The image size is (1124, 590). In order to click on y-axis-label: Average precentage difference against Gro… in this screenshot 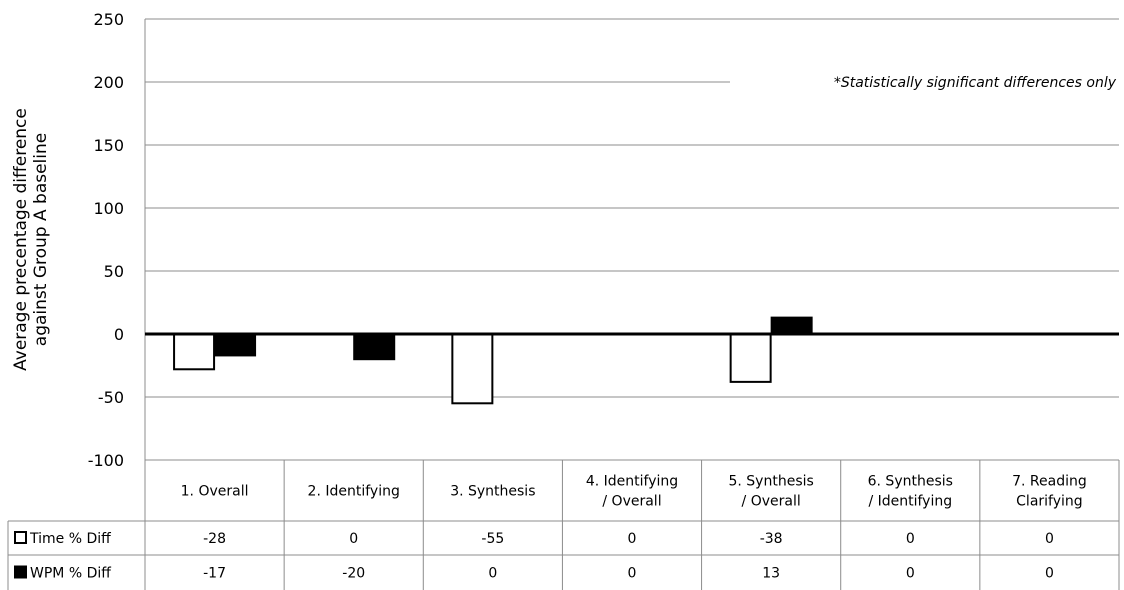, I will do `click(31, 239)`.